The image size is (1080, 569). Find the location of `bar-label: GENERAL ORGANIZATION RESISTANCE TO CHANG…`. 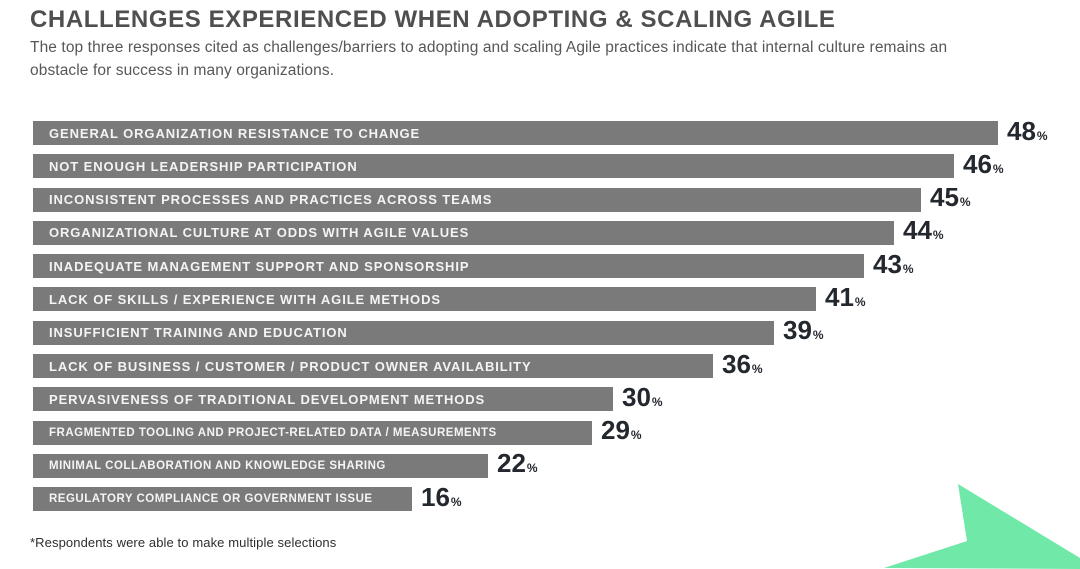

bar-label: GENERAL ORGANIZATION RESISTANCE TO CHANG… is located at coordinates (235, 133).